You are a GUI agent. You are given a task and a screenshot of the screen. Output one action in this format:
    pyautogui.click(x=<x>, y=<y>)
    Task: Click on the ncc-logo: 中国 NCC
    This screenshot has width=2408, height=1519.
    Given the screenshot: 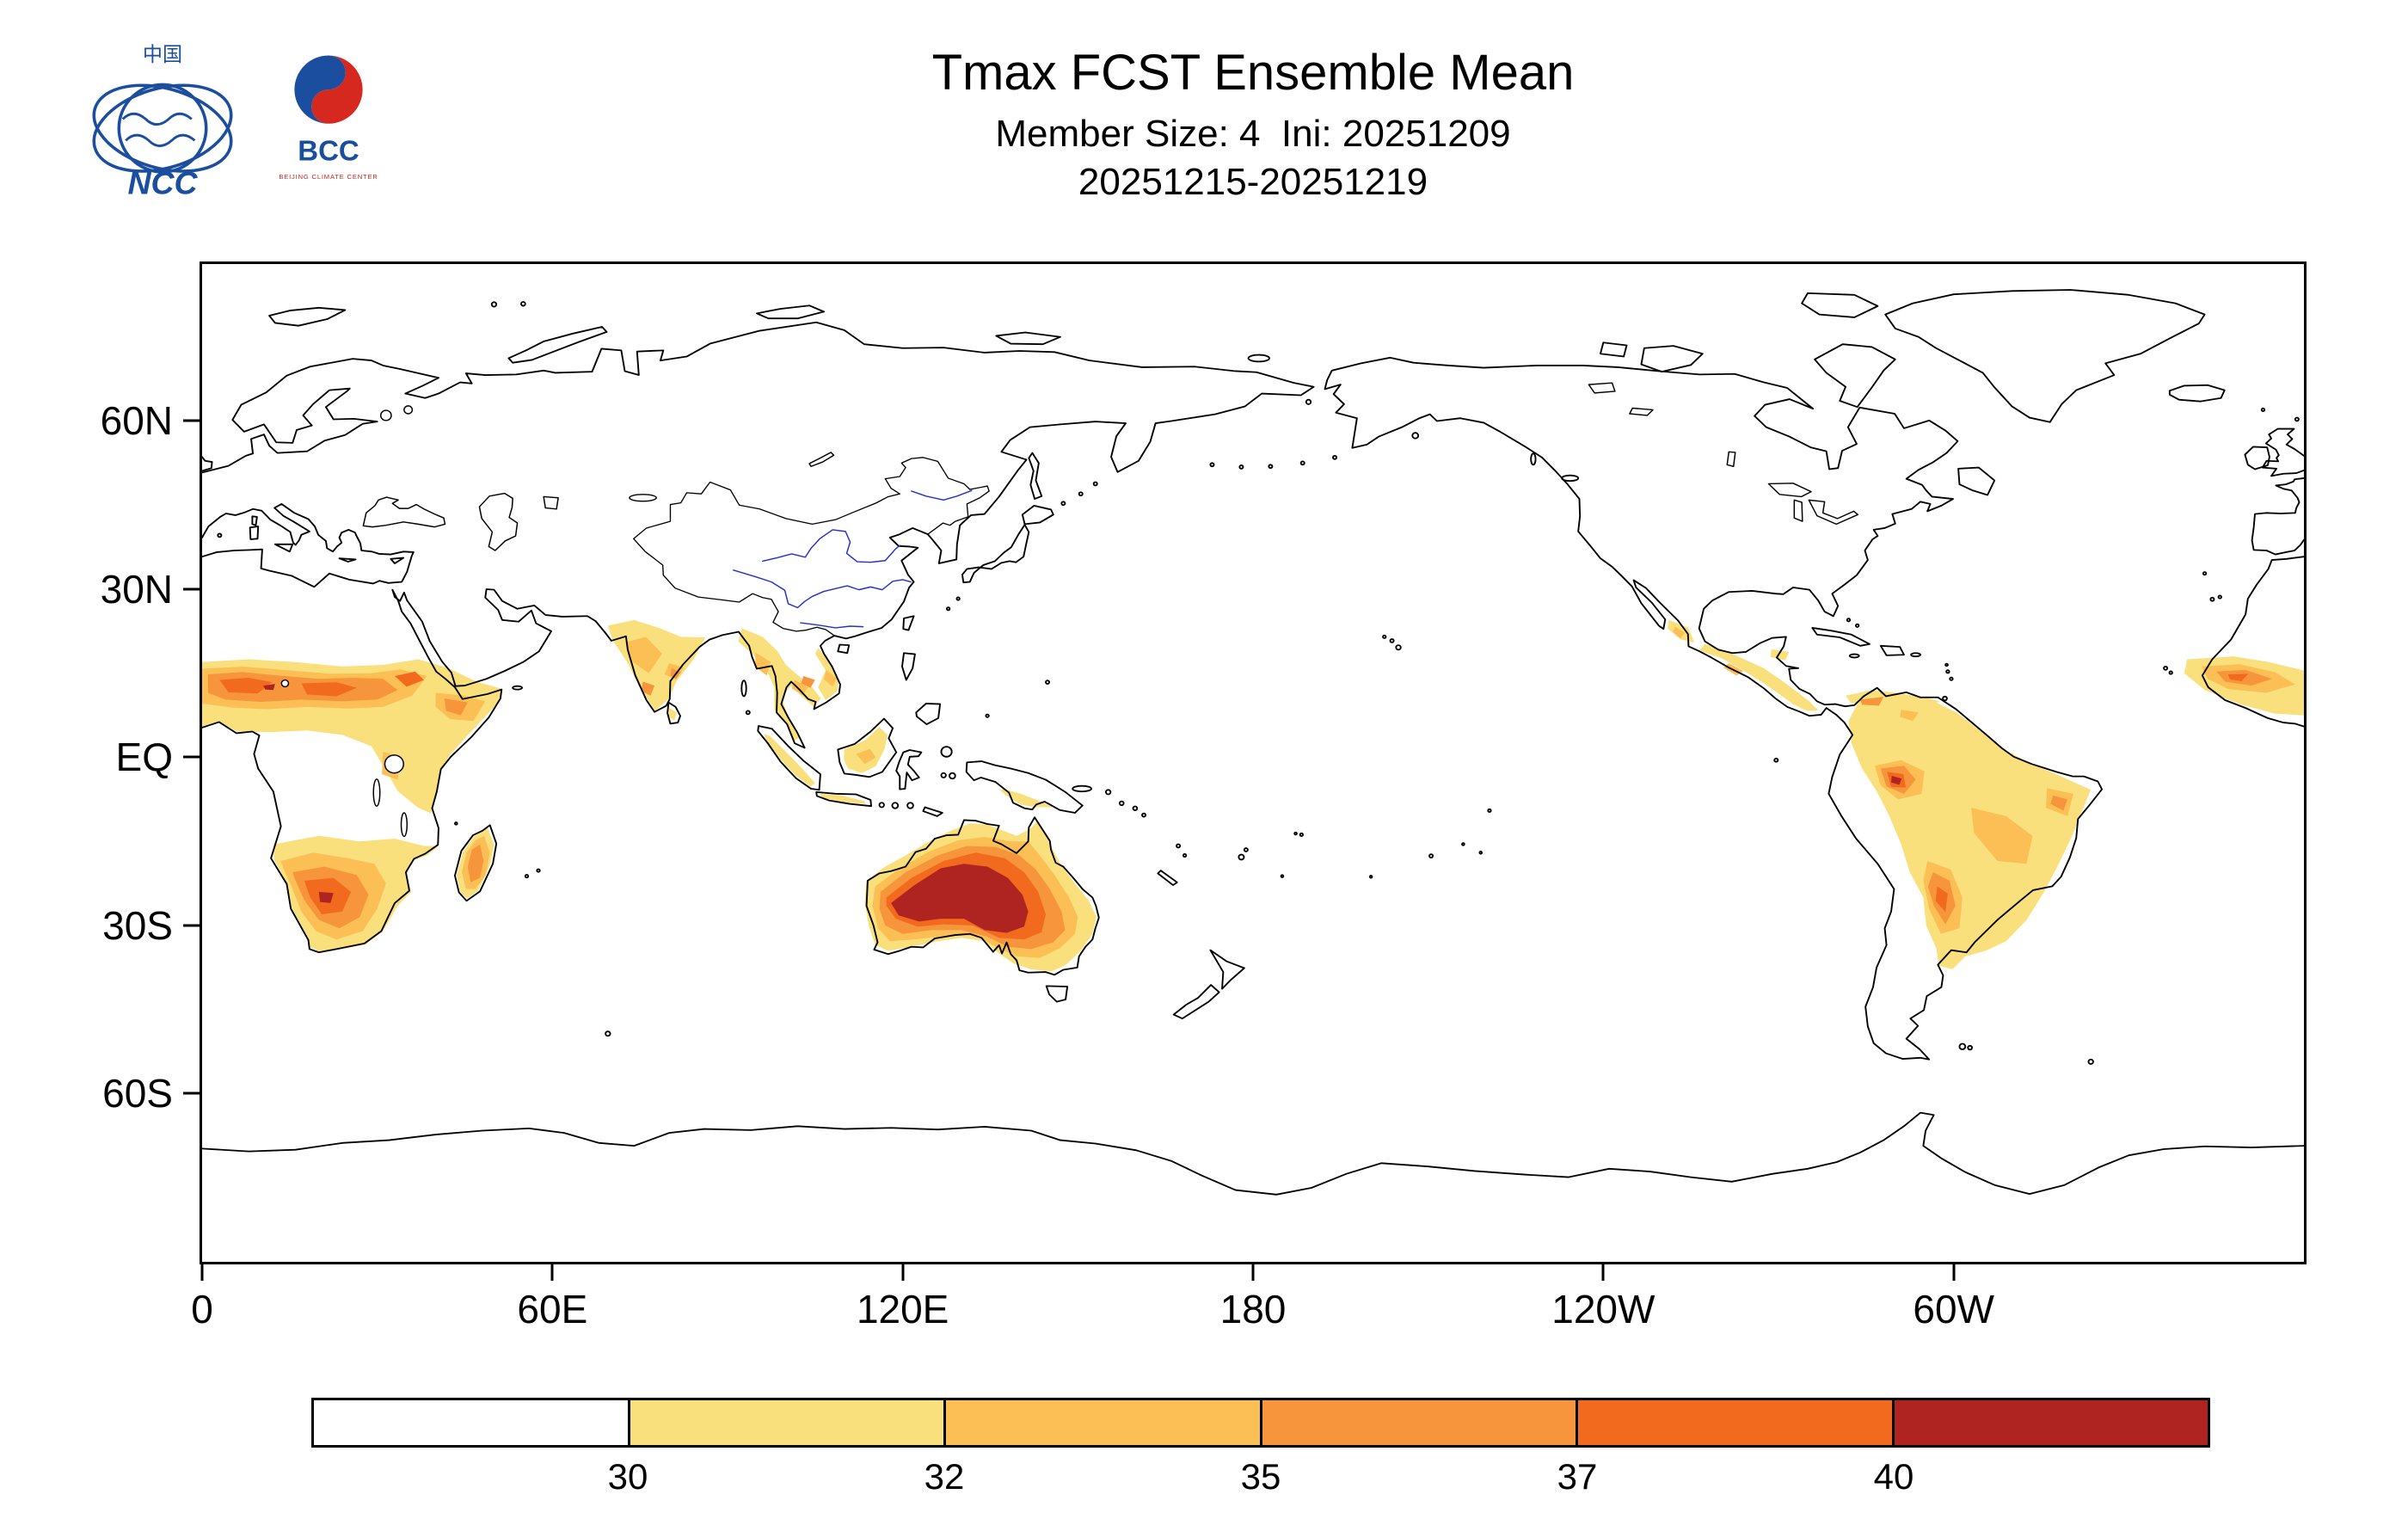 What is the action you would take?
    pyautogui.click(x=162, y=122)
    